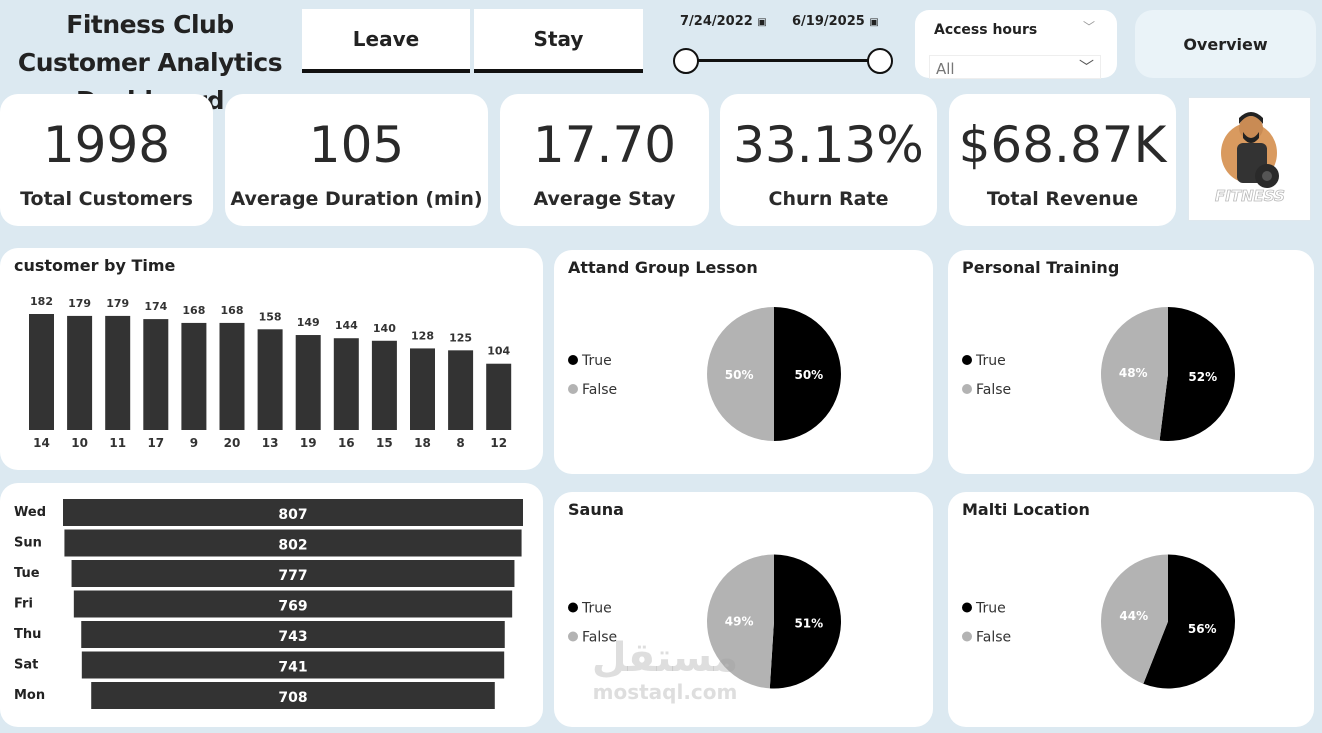 The image size is (1322, 733). Describe the element at coordinates (1062, 145) in the screenshot. I see `kpi-value: $68.87K` at that location.